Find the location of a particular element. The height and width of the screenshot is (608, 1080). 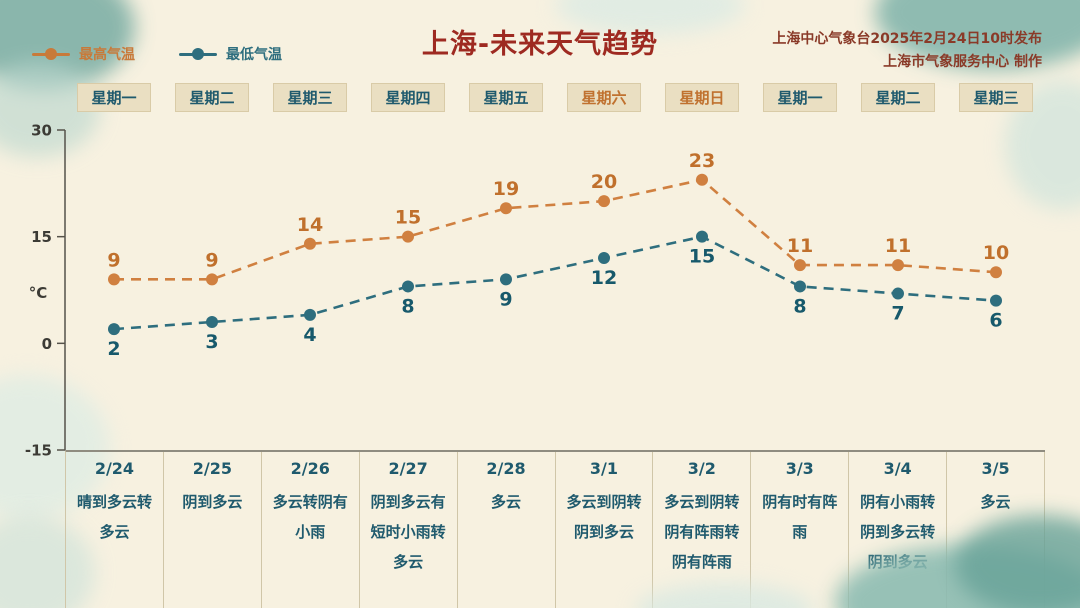

date-label: 3/2 is located at coordinates (701, 468).